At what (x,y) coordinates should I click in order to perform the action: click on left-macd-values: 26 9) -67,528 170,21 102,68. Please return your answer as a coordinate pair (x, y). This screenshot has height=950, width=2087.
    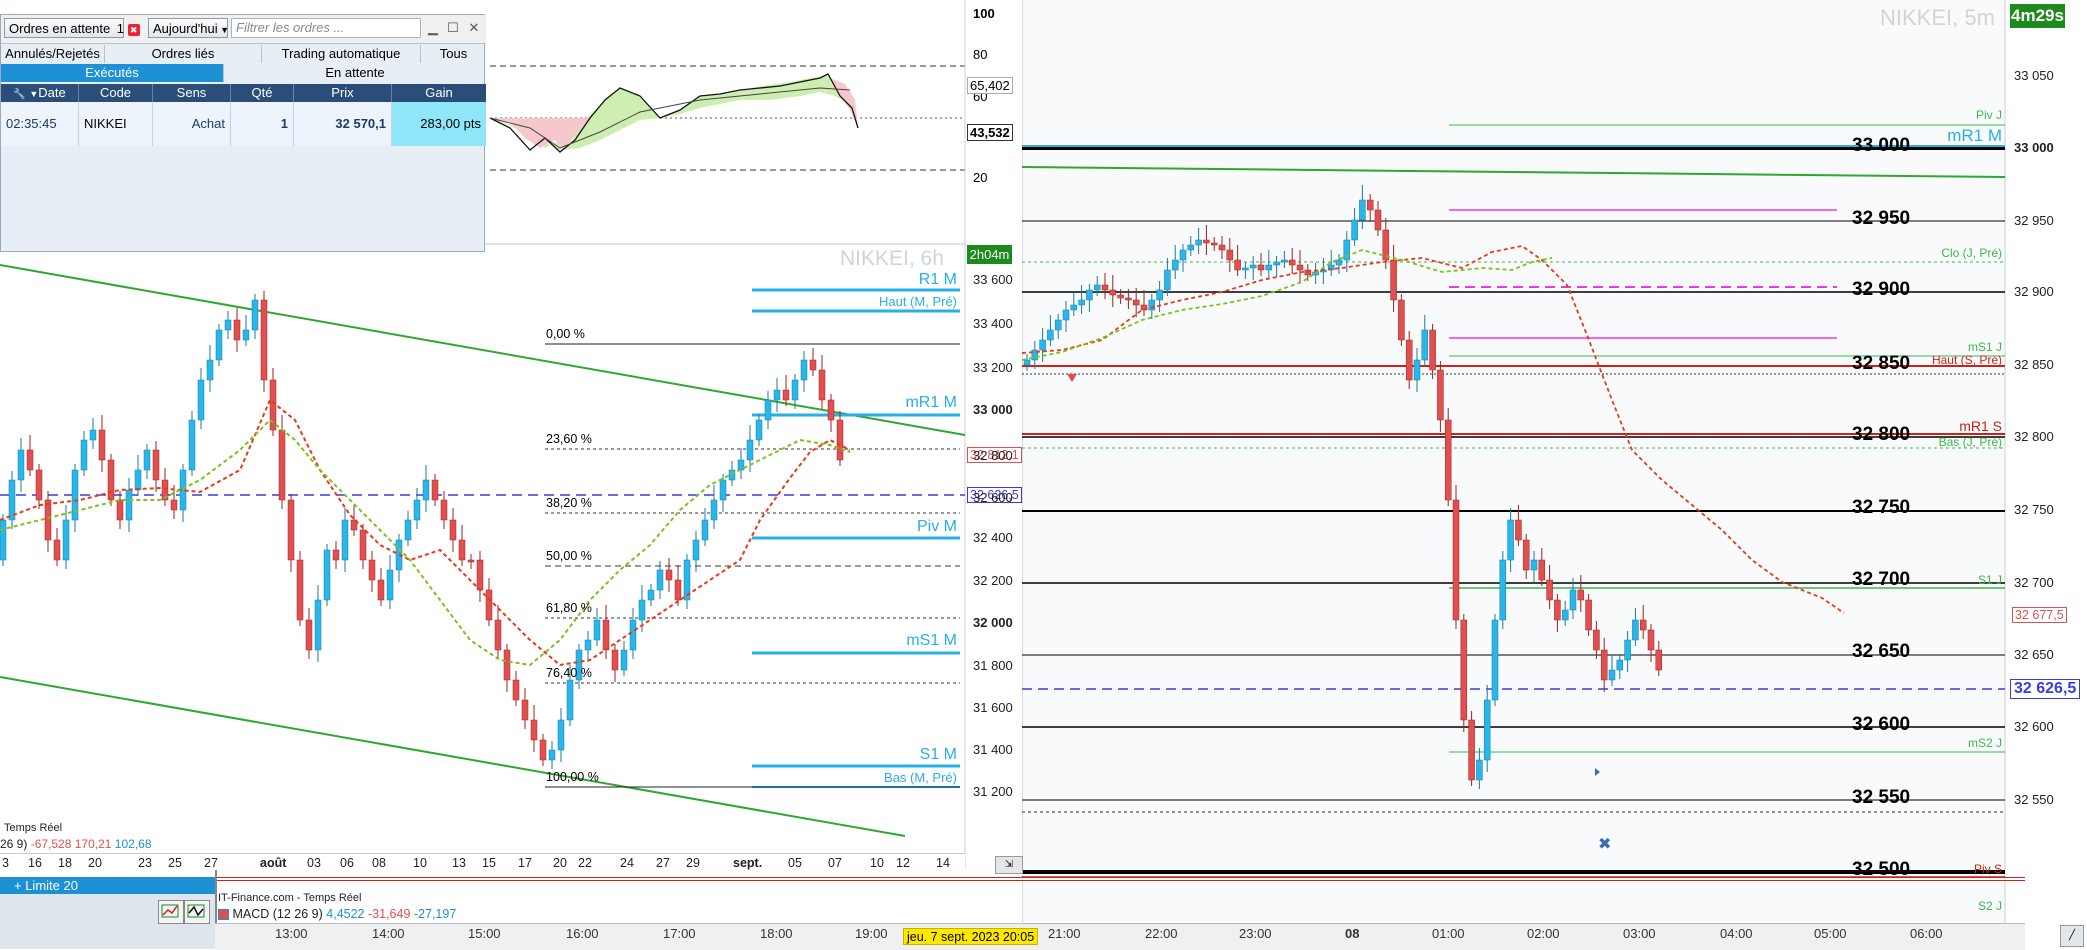
    Looking at the image, I should click on (76, 844).